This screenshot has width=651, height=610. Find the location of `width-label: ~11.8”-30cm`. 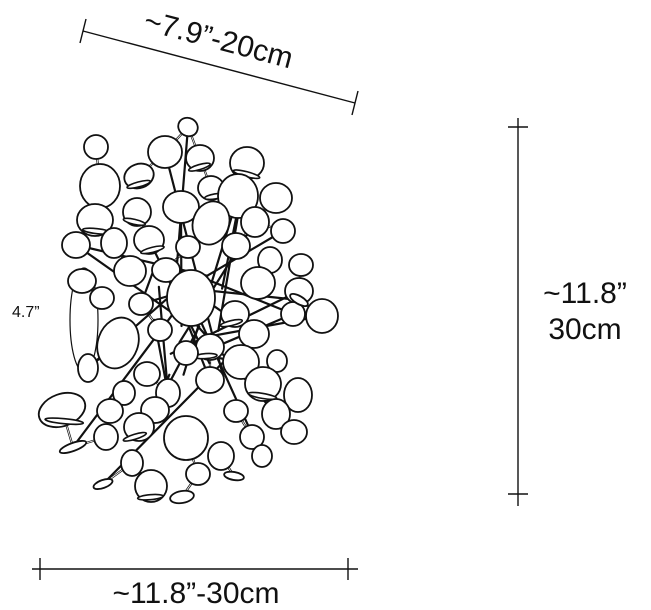

width-label: ~11.8”-30cm is located at coordinates (195, 593).